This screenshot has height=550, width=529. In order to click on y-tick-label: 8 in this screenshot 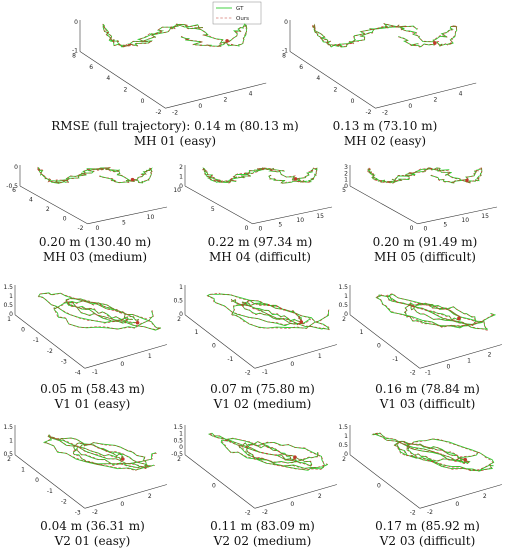, I will do `click(74, 56)`.